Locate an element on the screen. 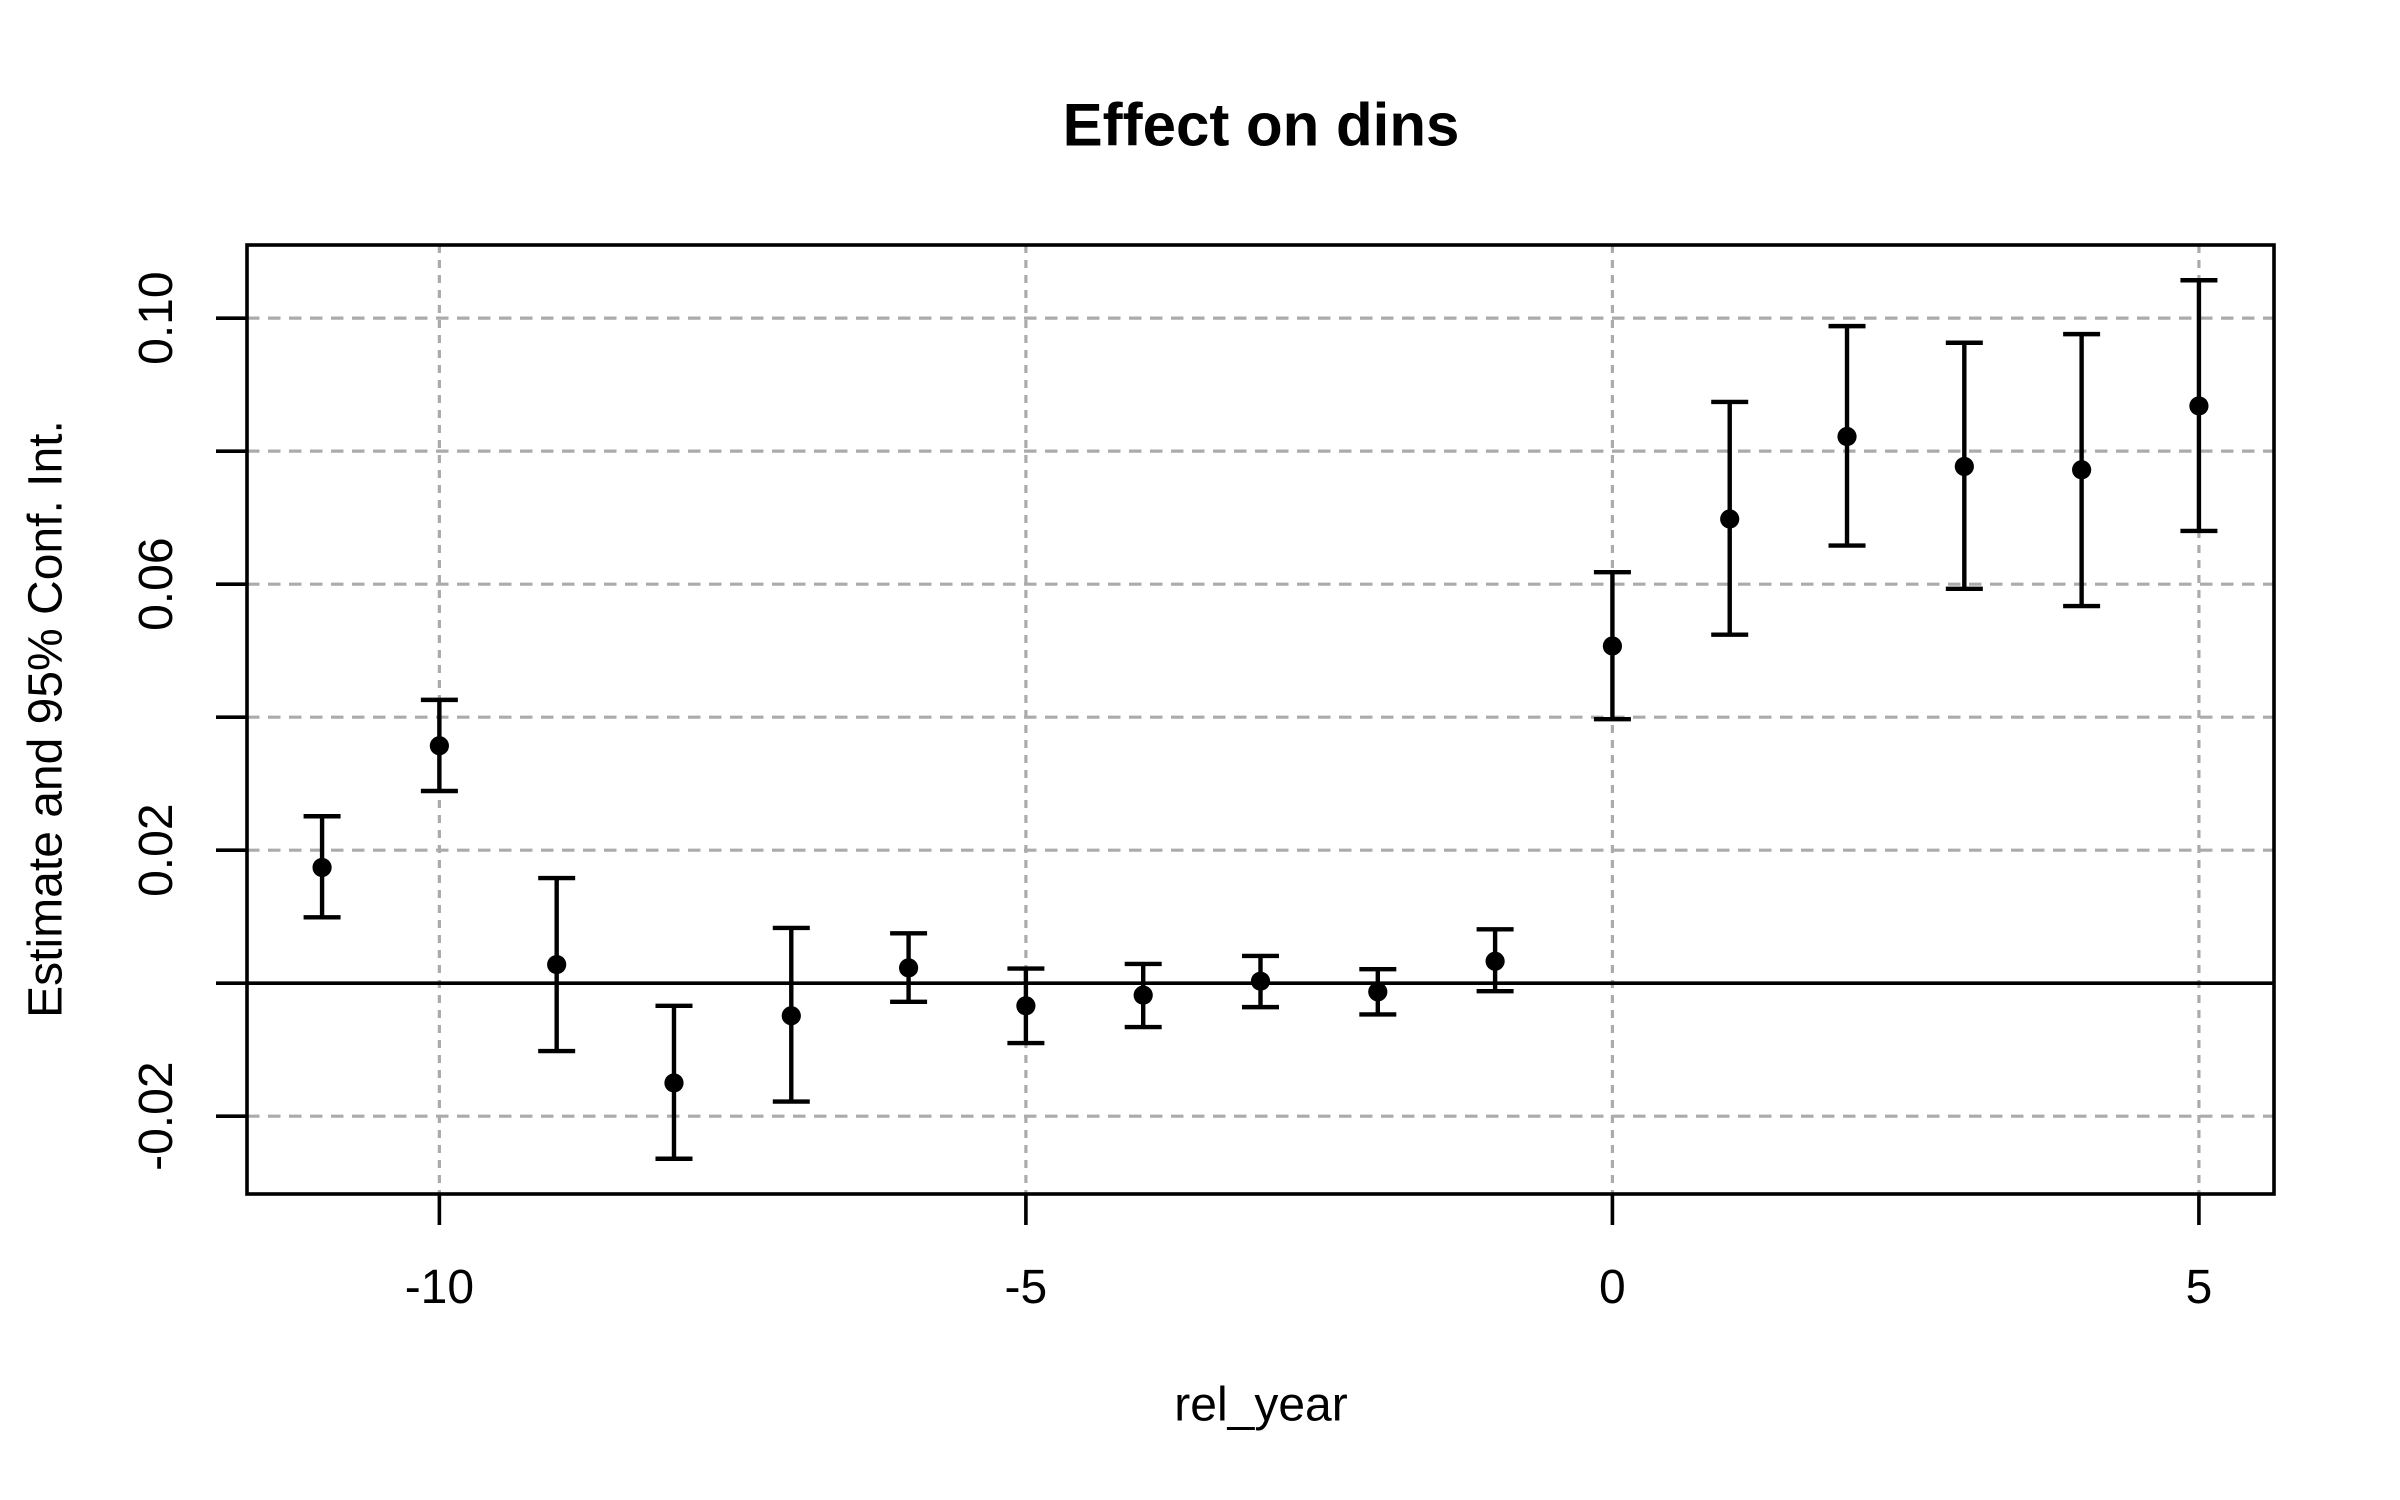 Image resolution: width=2400 pixels, height=1500 pixels. x-tick-label: -5 is located at coordinates (1026, 1287).